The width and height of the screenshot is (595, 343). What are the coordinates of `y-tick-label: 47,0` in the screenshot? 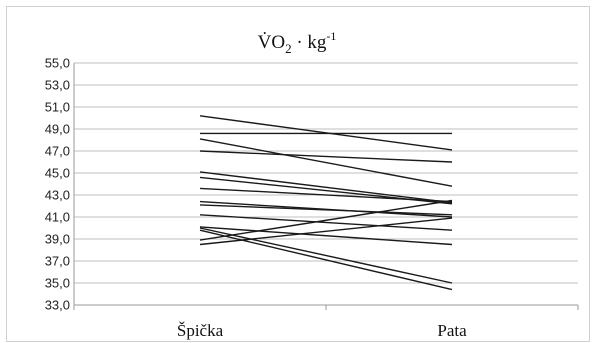 It's located at (57, 151).